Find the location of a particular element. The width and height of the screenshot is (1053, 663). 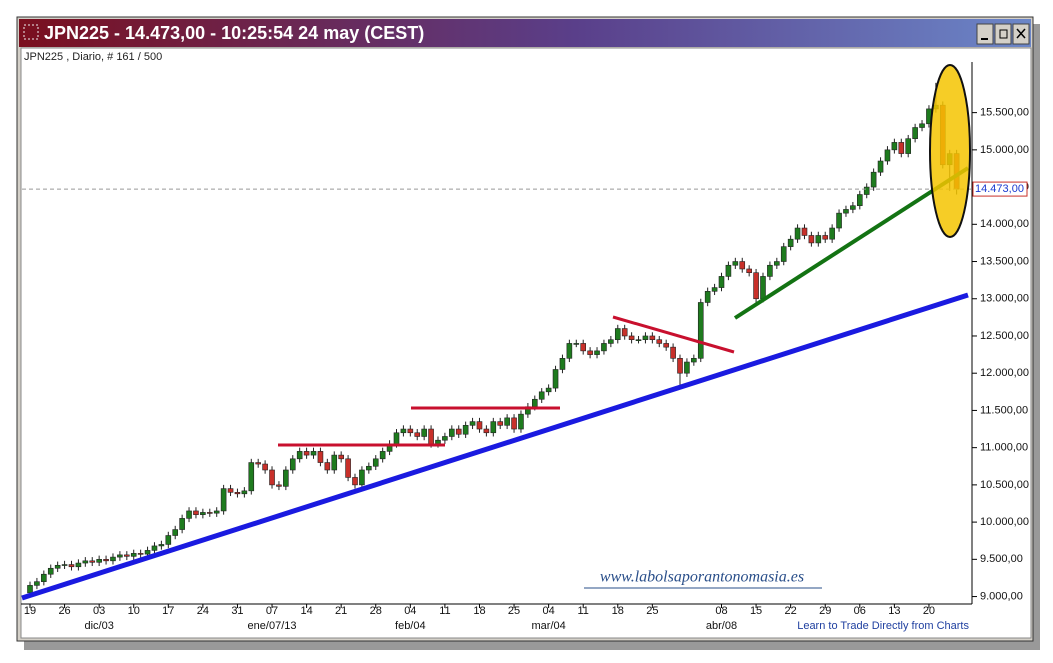

x-tick-label: 17 is located at coordinates (168, 611).